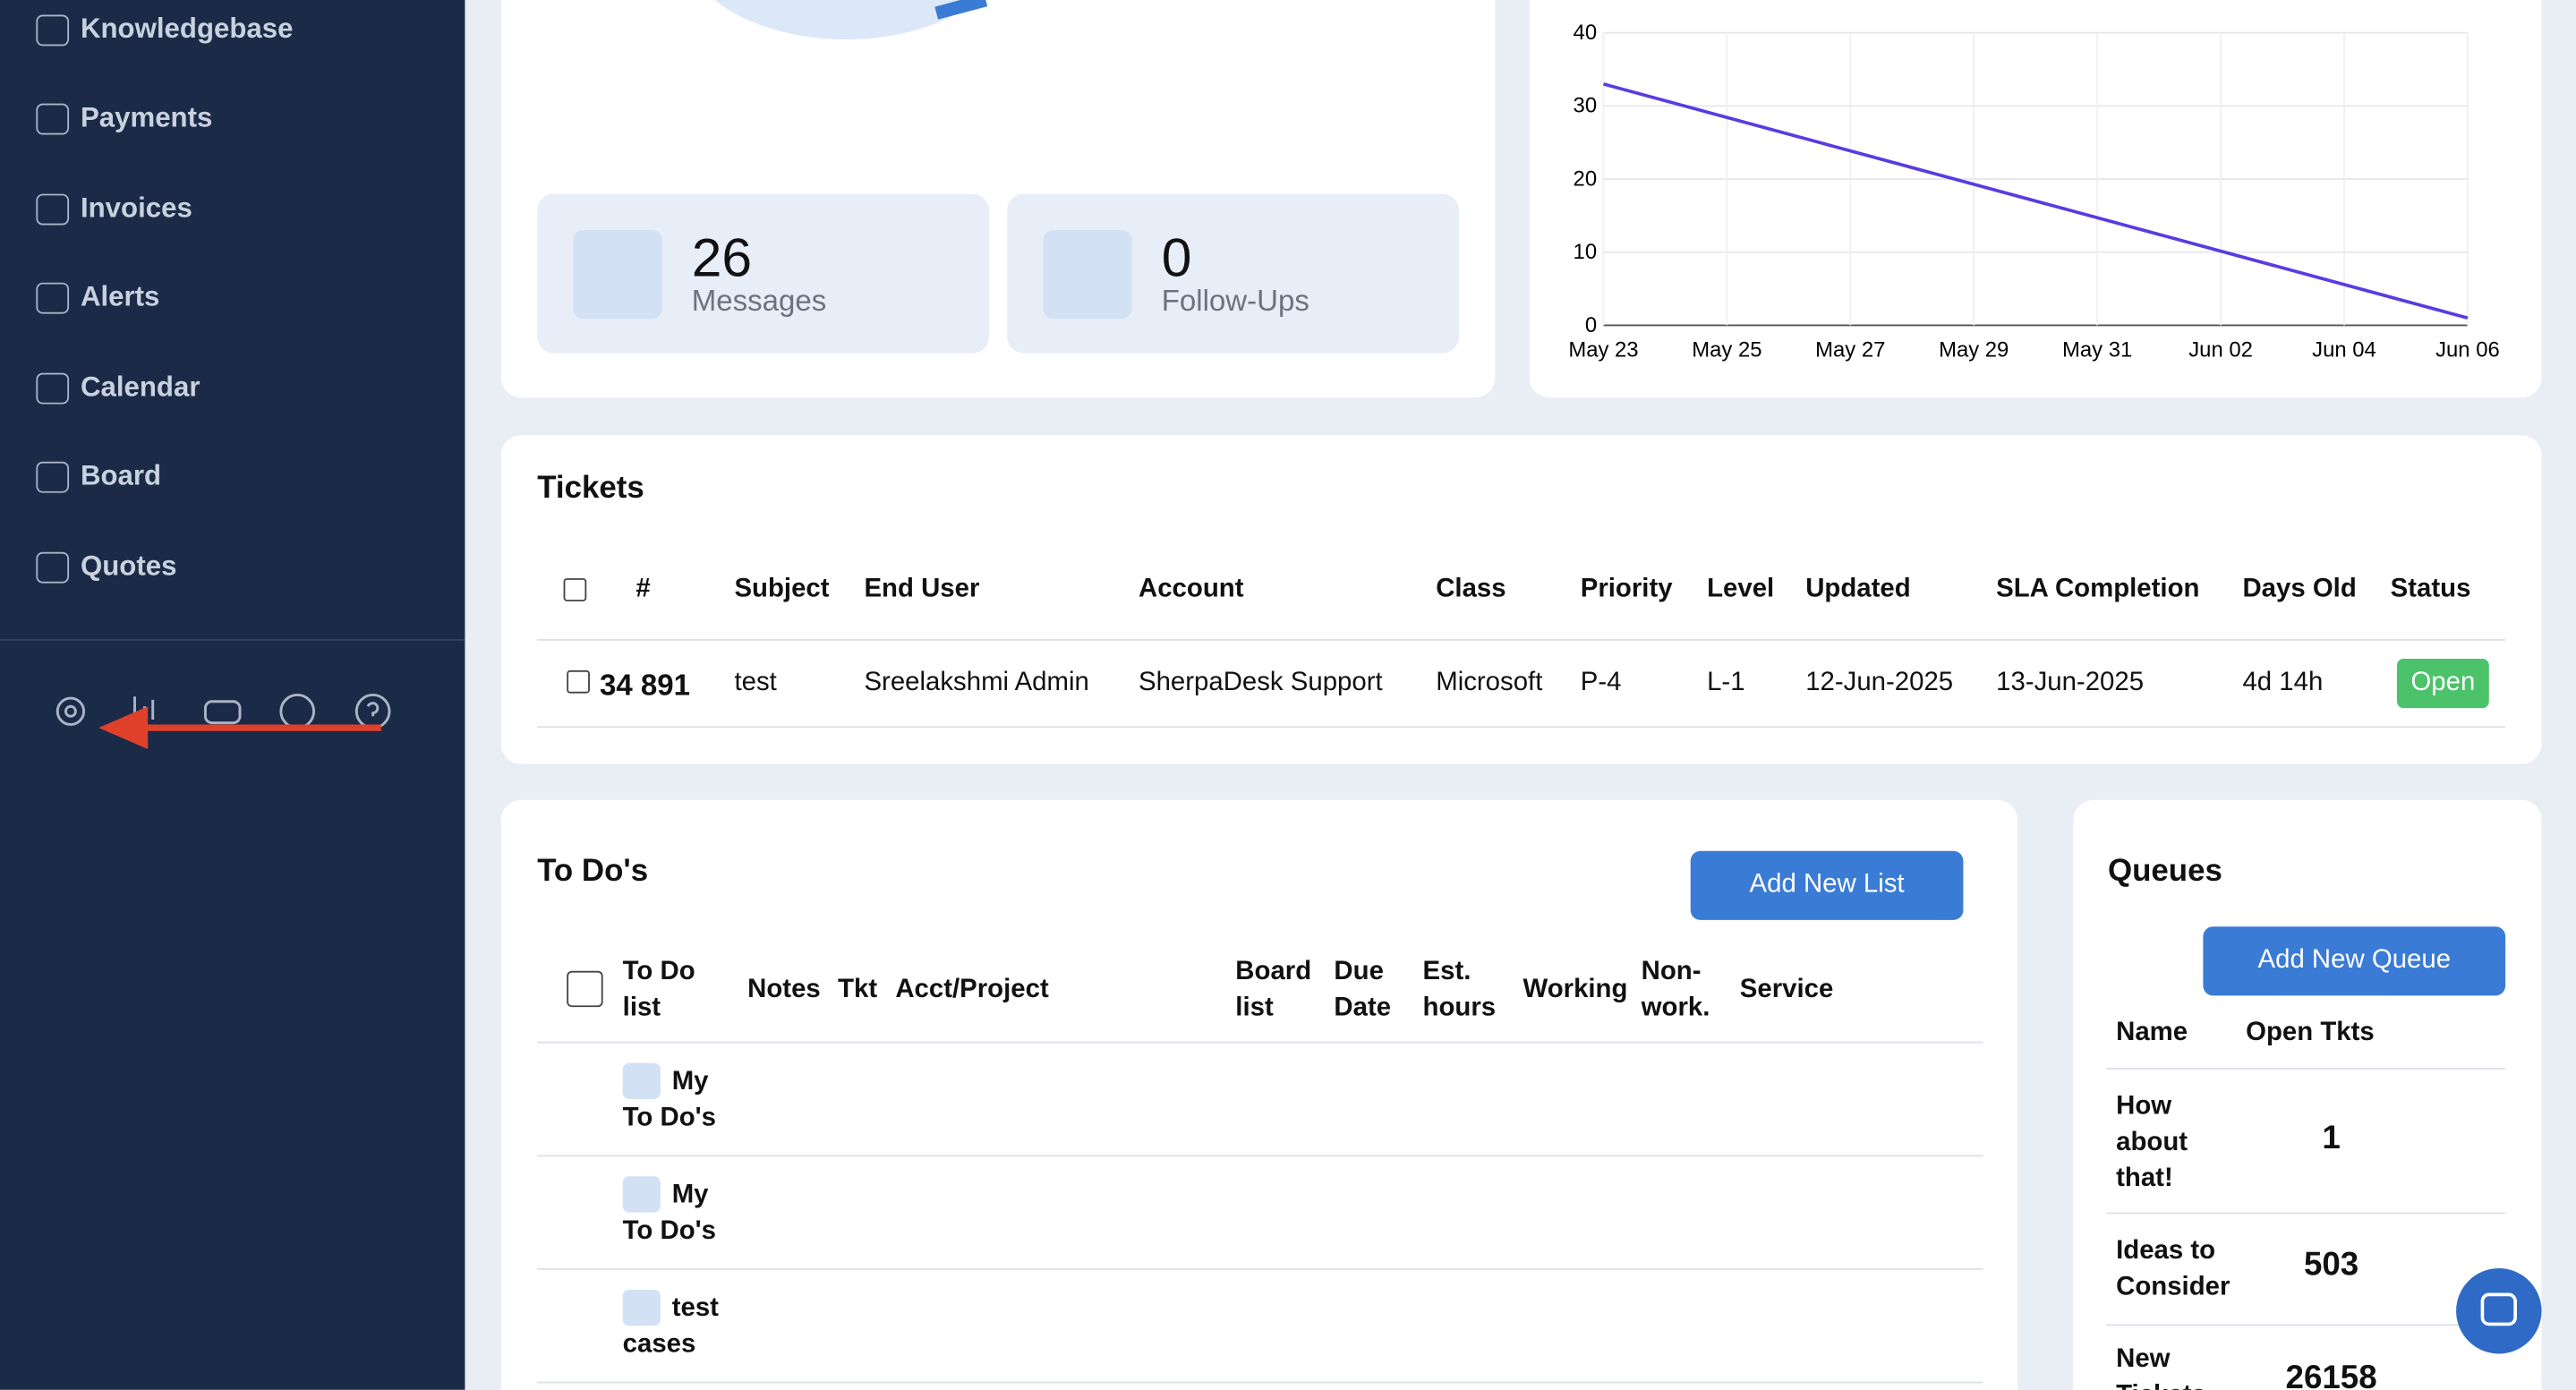 The image size is (2576, 1390). What do you see at coordinates (1586, 106) in the screenshot?
I see `y-tick-label: 30` at bounding box center [1586, 106].